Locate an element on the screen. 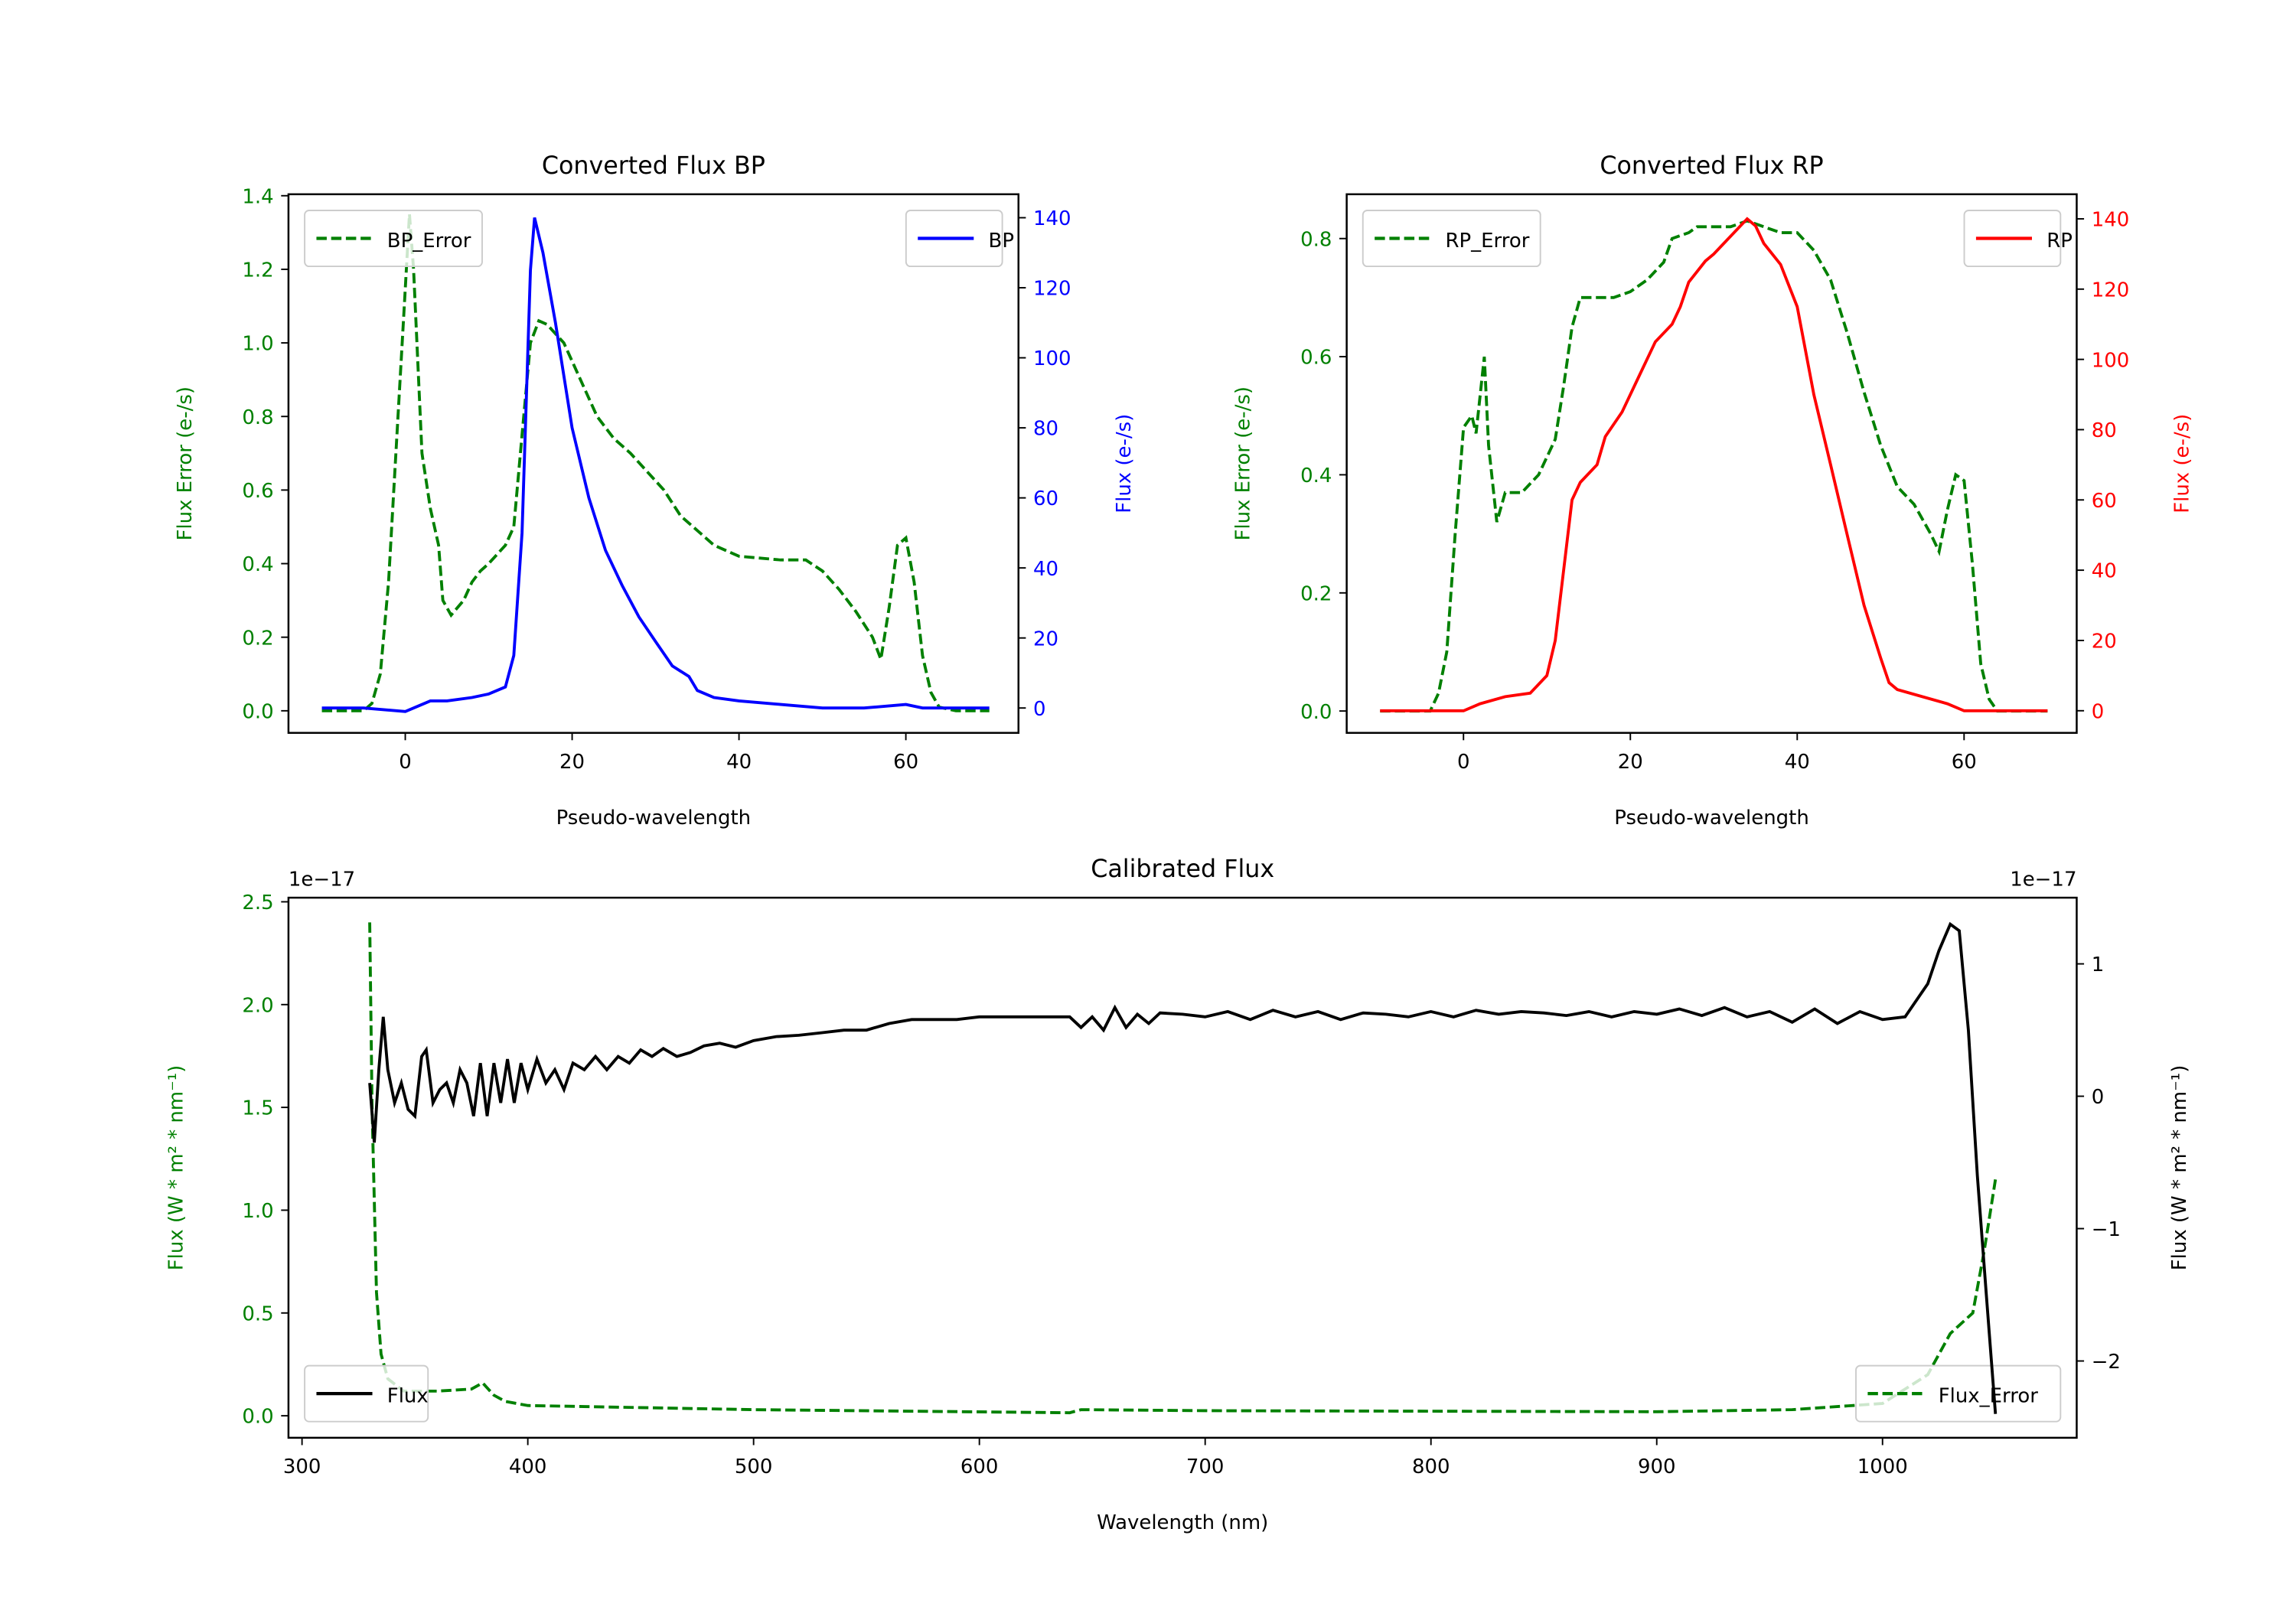 The width and height of the screenshot is (2296, 1607). x-tick-label: 1000 is located at coordinates (1882, 1466).